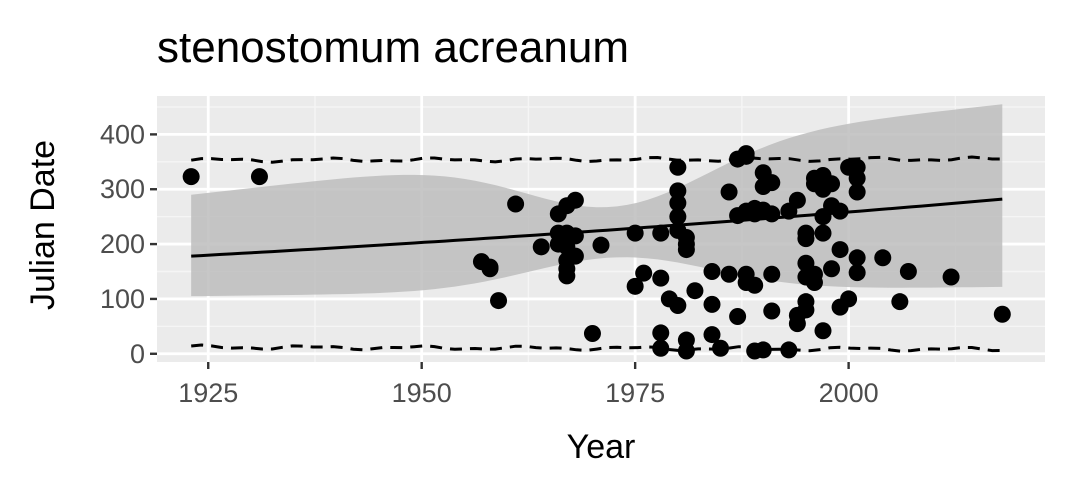 The width and height of the screenshot is (1068, 491). What do you see at coordinates (635, 393) in the screenshot?
I see `x-tick-label: 1975` at bounding box center [635, 393].